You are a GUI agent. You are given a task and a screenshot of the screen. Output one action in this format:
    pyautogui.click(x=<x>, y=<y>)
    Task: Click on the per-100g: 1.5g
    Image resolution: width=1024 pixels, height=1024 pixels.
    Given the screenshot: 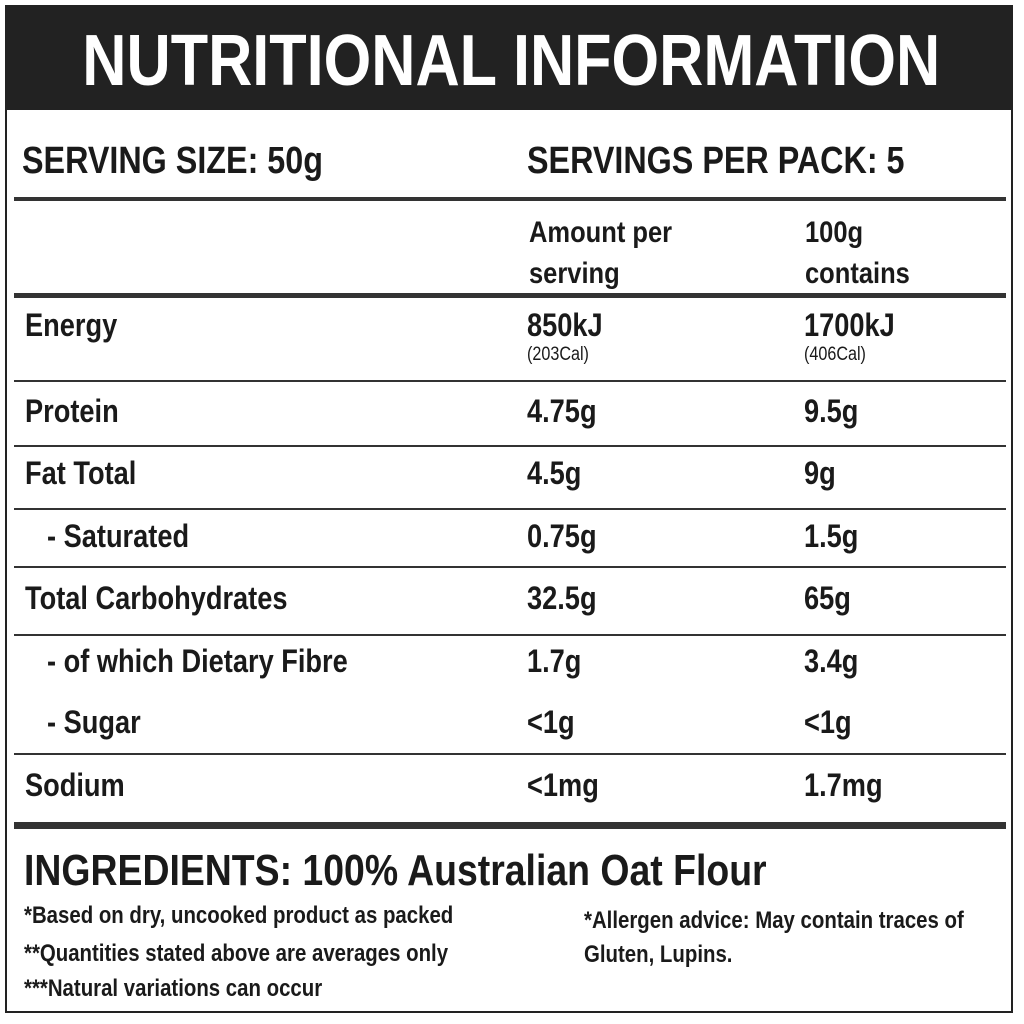 What is the action you would take?
    pyautogui.click(x=831, y=536)
    